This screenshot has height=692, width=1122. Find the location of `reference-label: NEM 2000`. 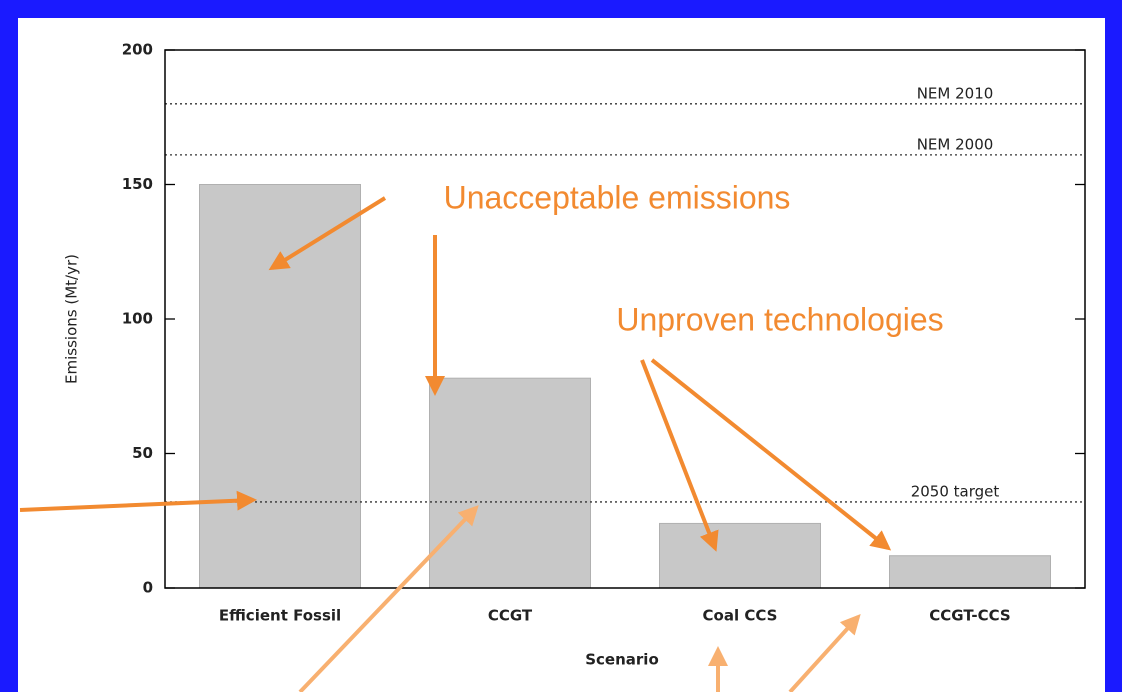

reference-label: NEM 2000 is located at coordinates (955, 144).